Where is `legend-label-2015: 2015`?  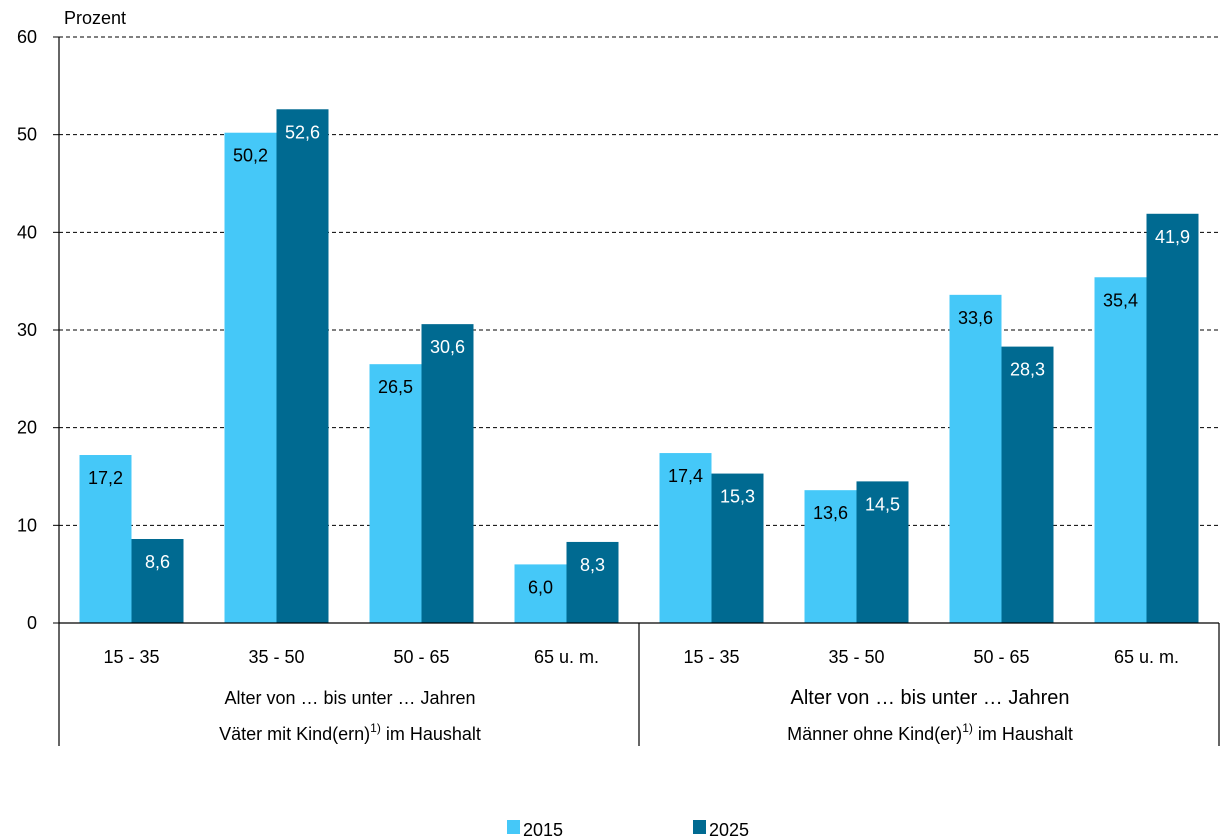
legend-label-2015: 2015 is located at coordinates (543, 829).